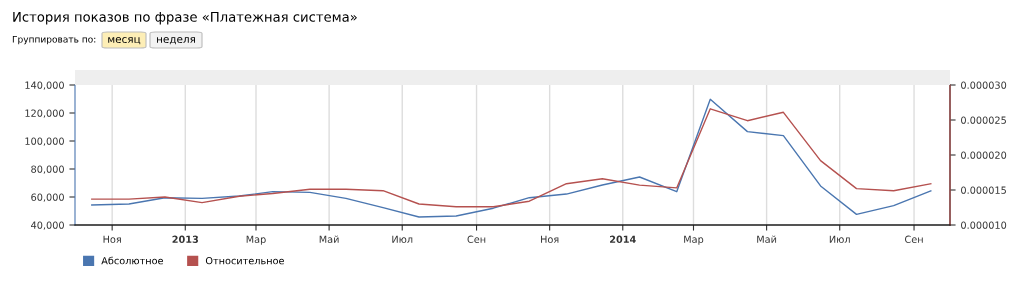 The height and width of the screenshot is (296, 1024). What do you see at coordinates (984, 155) in the screenshot?
I see `y2-tick-label: 0.000020` at bounding box center [984, 155].